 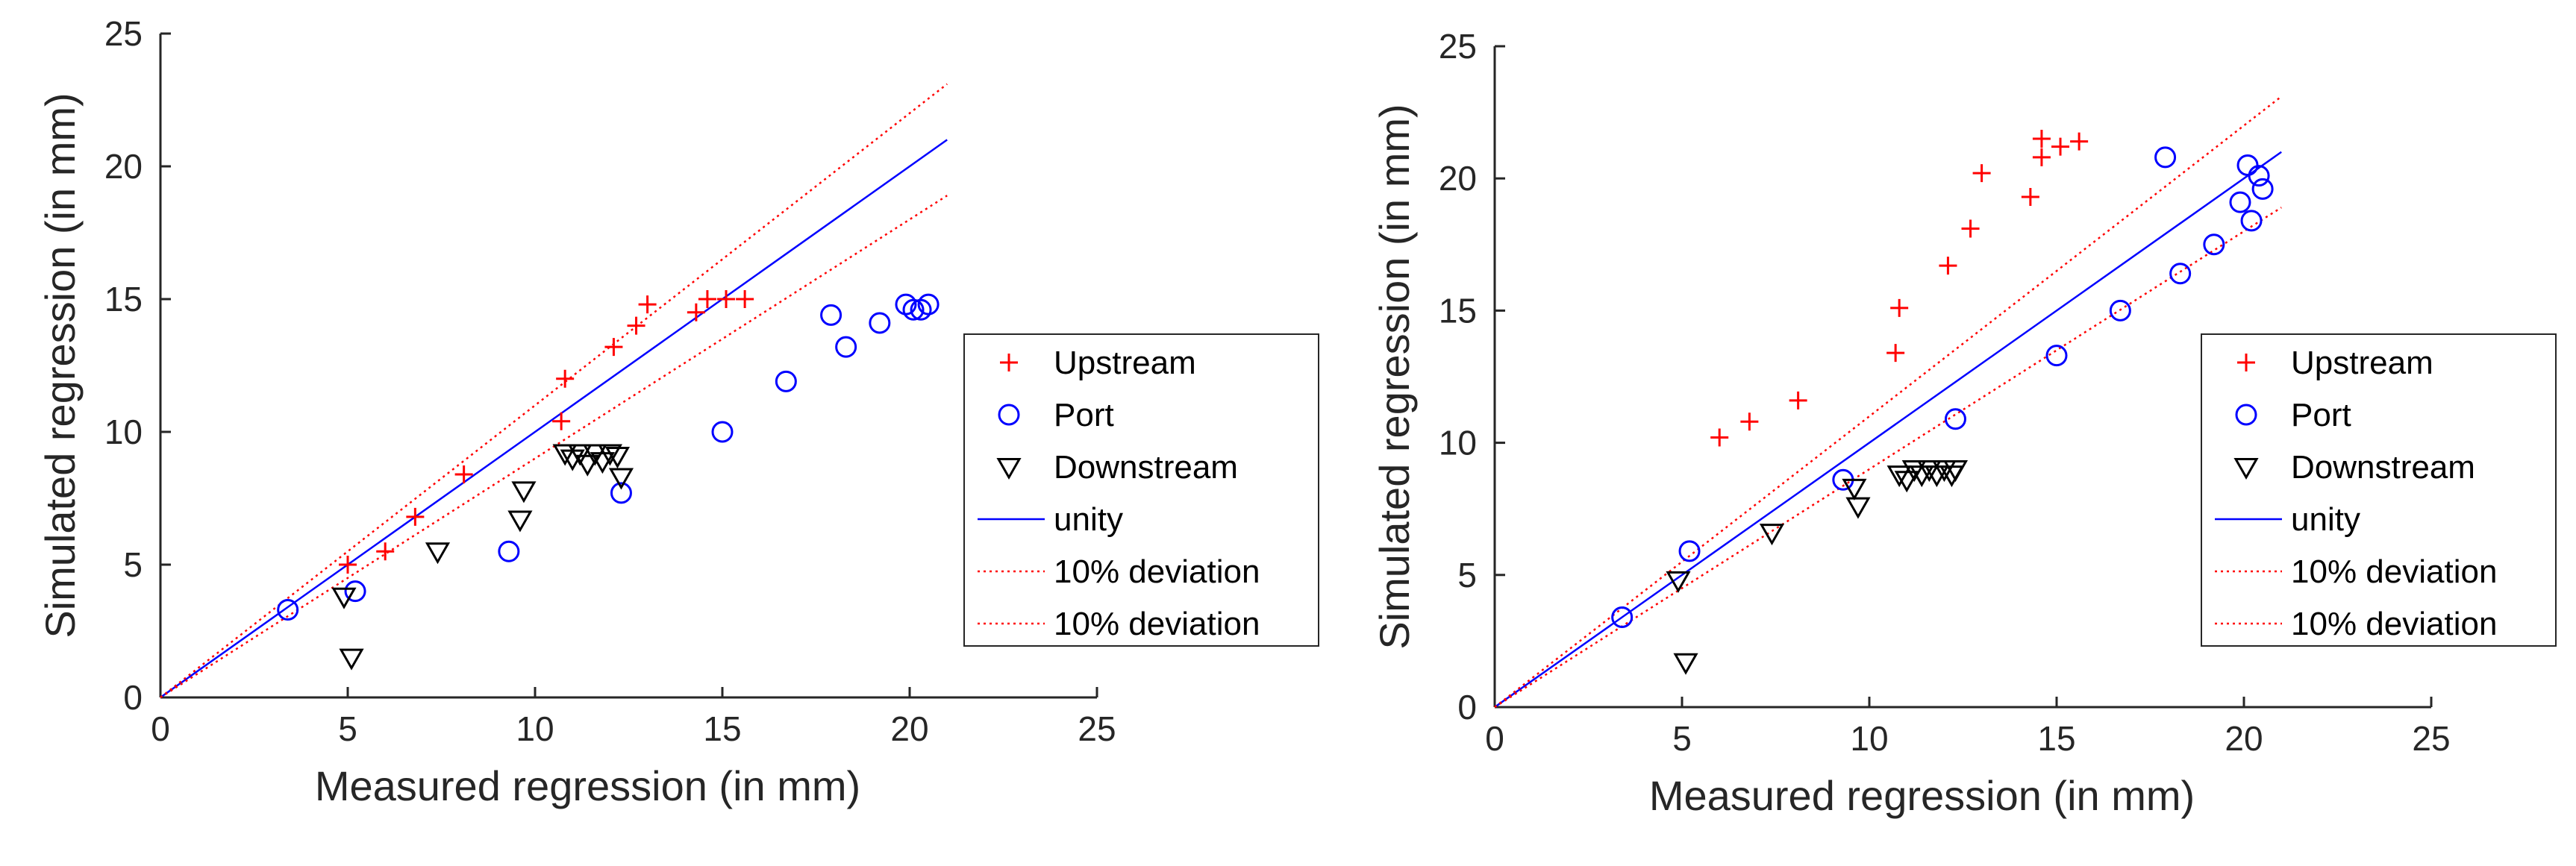 What do you see at coordinates (1922, 795) in the screenshot?
I see `x-axis-label: Measured regression (in mm)` at bounding box center [1922, 795].